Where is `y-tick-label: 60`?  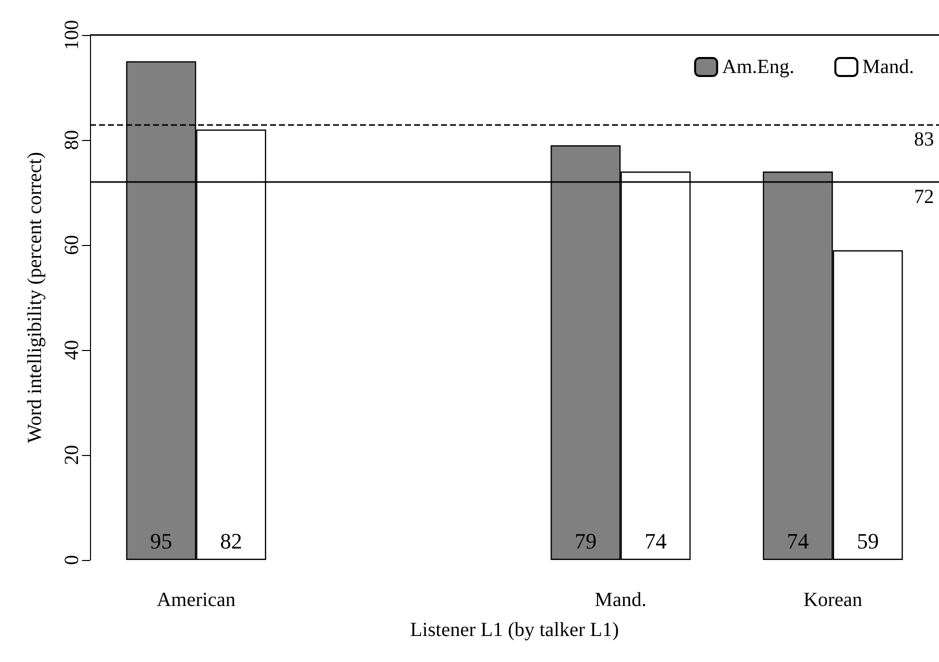 y-tick-label: 60 is located at coordinates (72, 245).